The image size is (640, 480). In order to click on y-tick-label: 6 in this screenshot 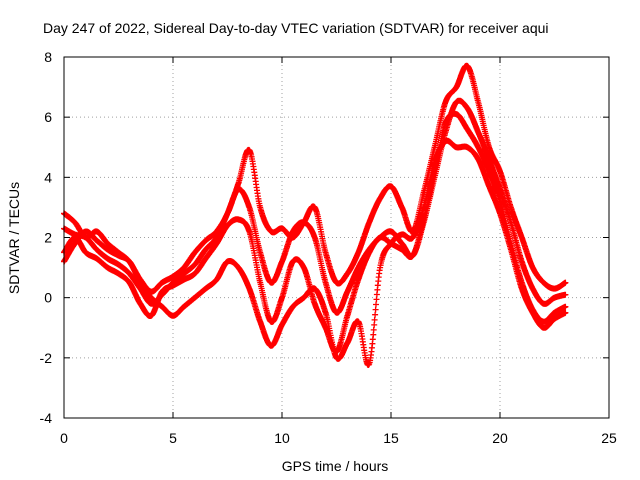, I will do `click(48, 117)`.